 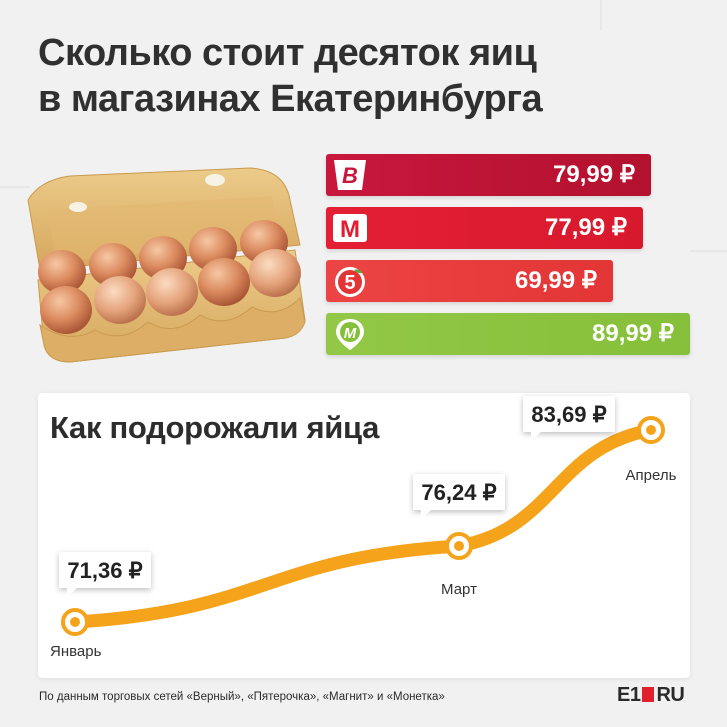 I want to click on store-bar-pyaterochka: 5 69,99 ₽, so click(x=469, y=281).